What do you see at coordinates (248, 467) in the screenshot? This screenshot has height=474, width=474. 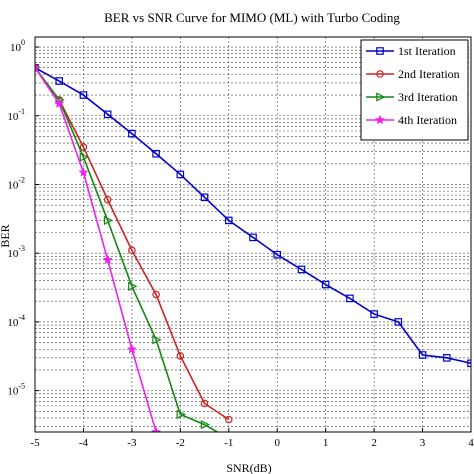 I see `x-axis-label: SNR(dB)` at bounding box center [248, 467].